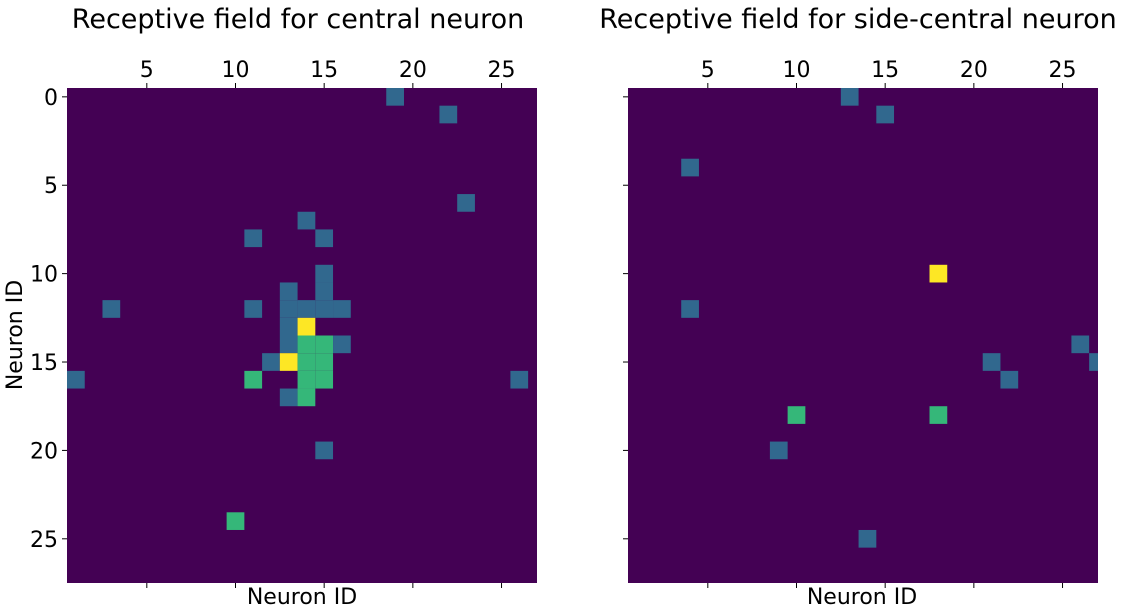  Describe the element at coordinates (51, 98) in the screenshot. I see `y-tick-label: 0` at that location.